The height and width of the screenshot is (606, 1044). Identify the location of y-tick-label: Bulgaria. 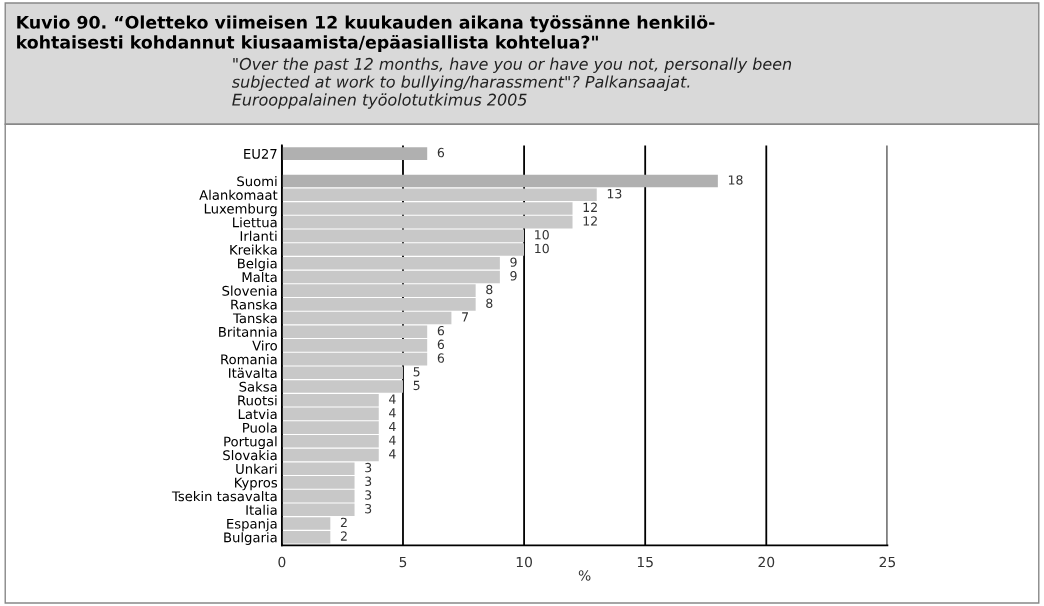
(250, 538).